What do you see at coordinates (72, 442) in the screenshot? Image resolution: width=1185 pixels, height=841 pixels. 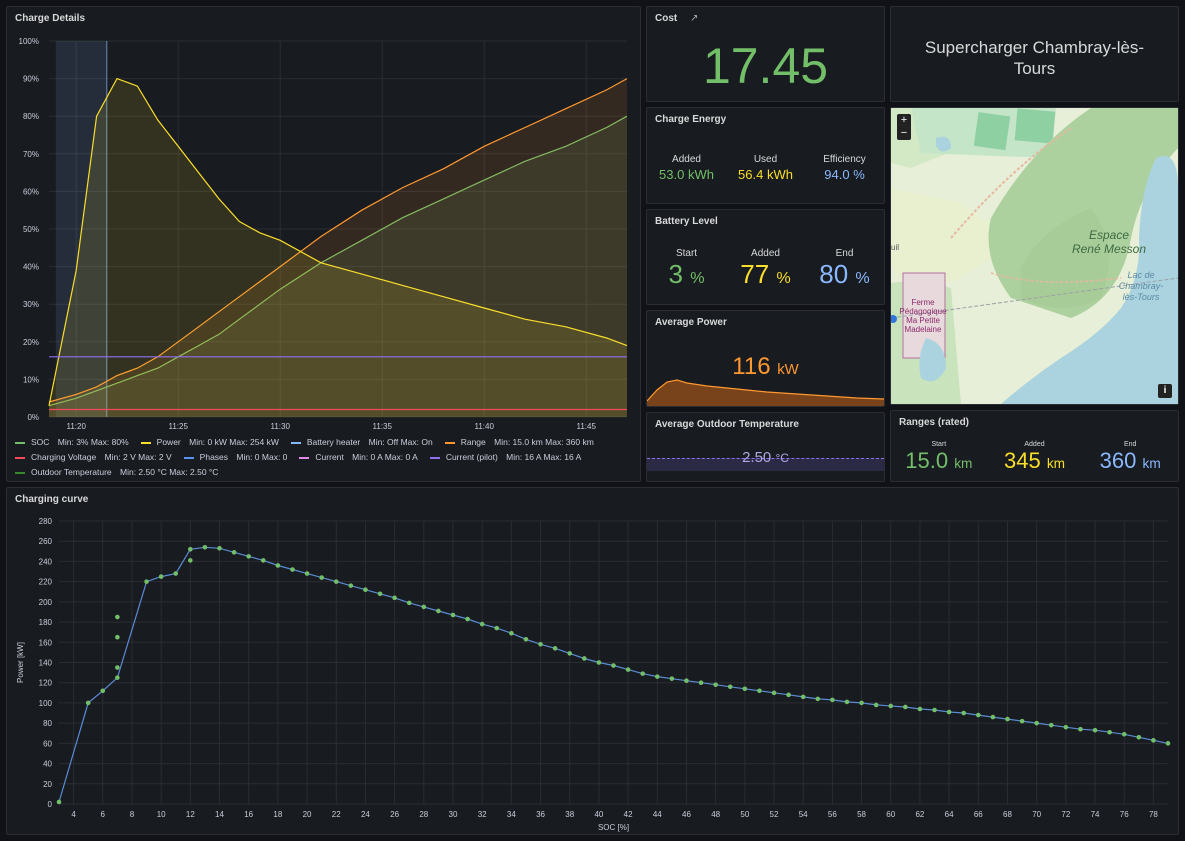 I see `legend-item: SOC Min: 3% Max: 80%` at bounding box center [72, 442].